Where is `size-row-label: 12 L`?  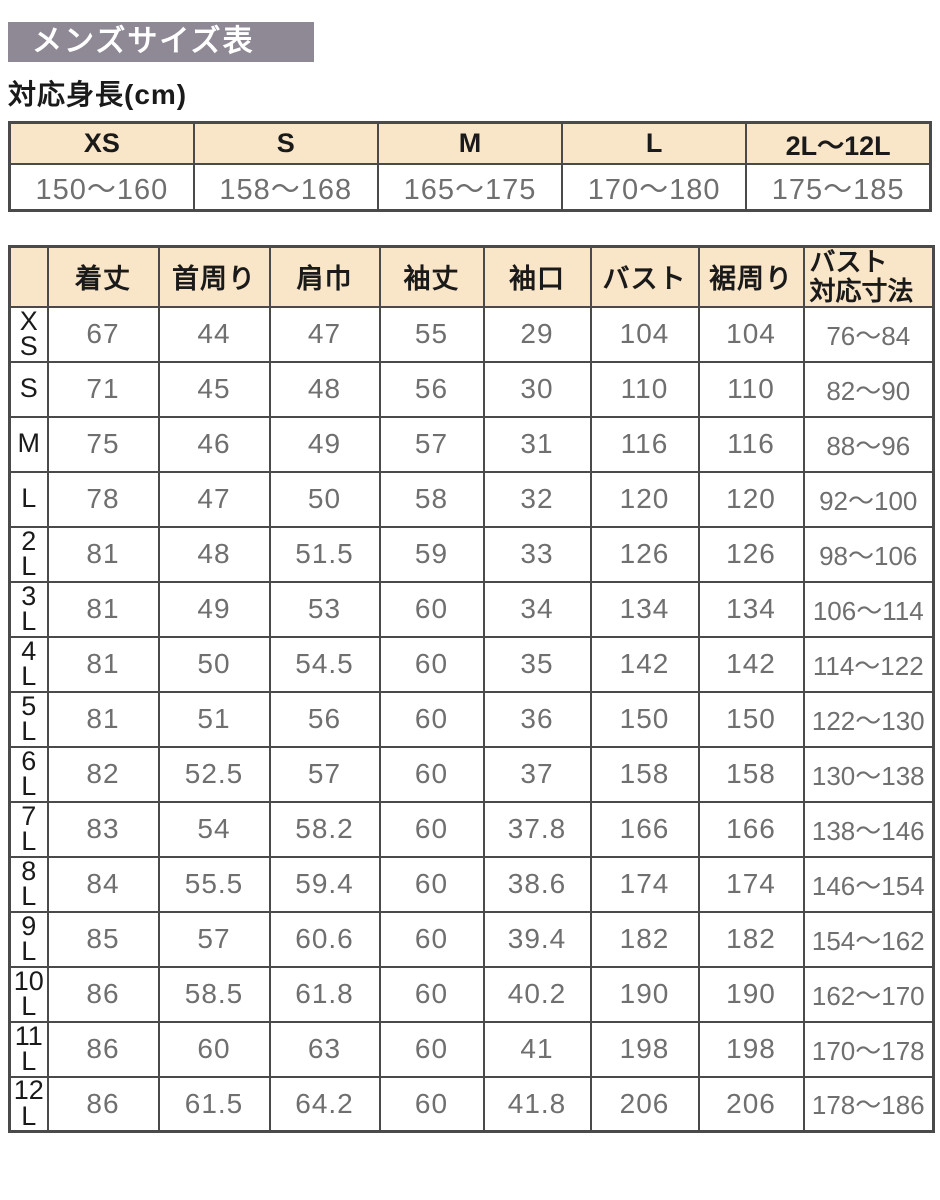 size-row-label: 12 L is located at coordinates (28, 1104).